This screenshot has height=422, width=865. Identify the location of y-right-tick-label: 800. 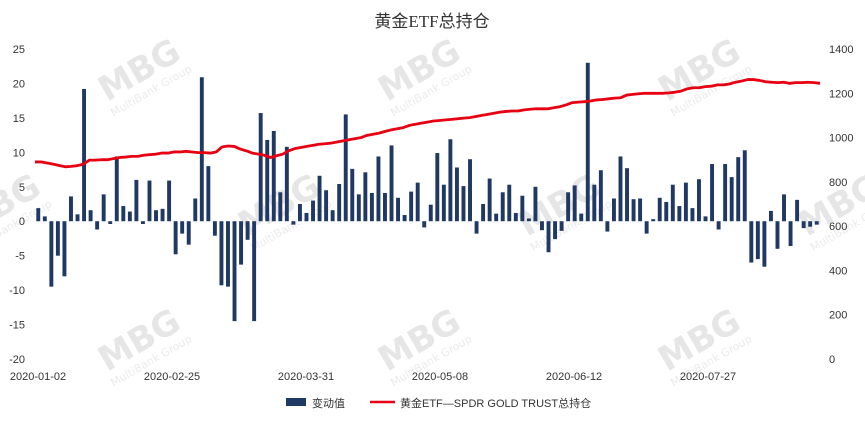
(838, 183).